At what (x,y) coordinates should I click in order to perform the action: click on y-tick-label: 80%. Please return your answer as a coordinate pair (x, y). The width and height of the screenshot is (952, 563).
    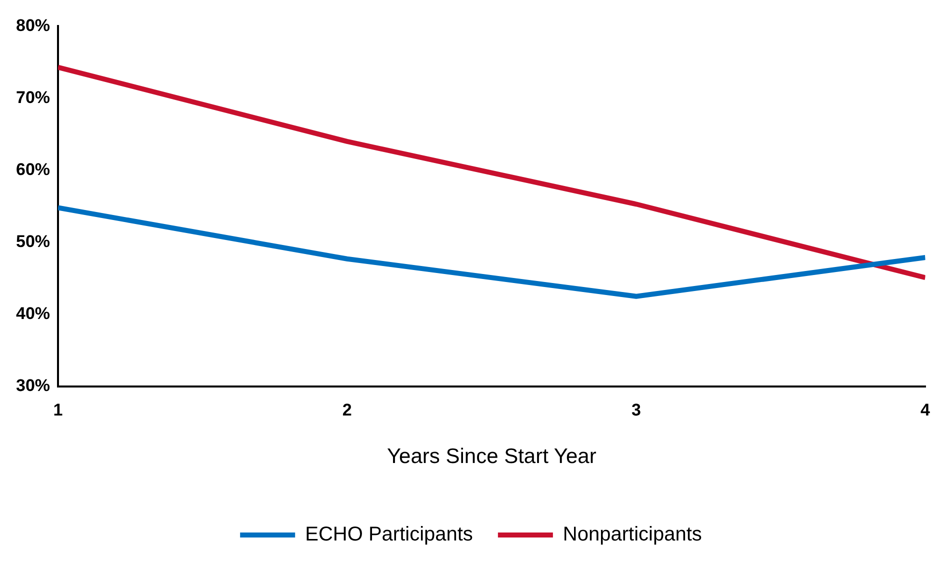
    Looking at the image, I should click on (33, 25).